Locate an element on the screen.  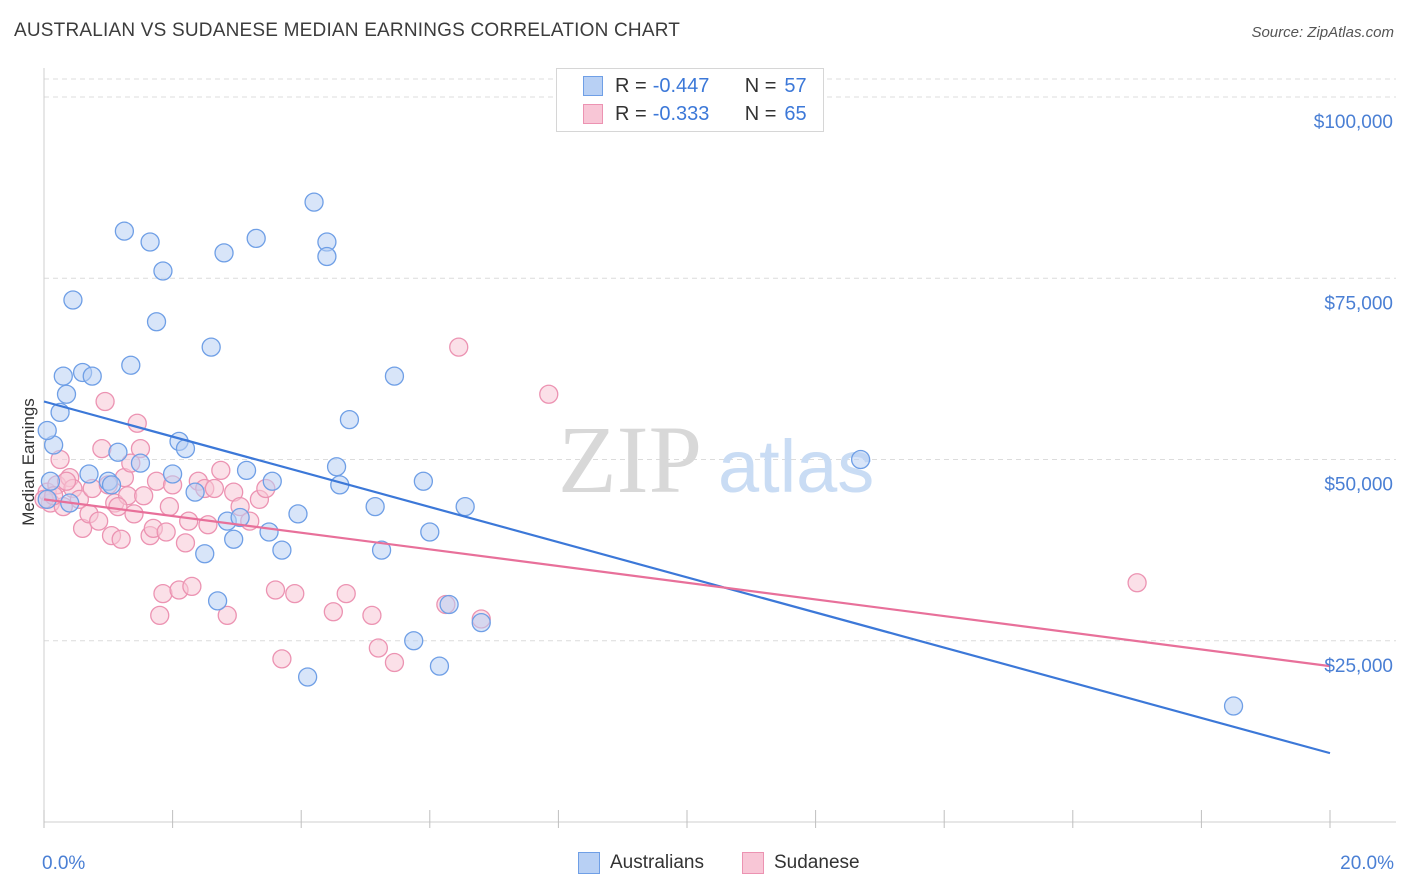
series-swatch-pink is located at coordinates (753, 863).